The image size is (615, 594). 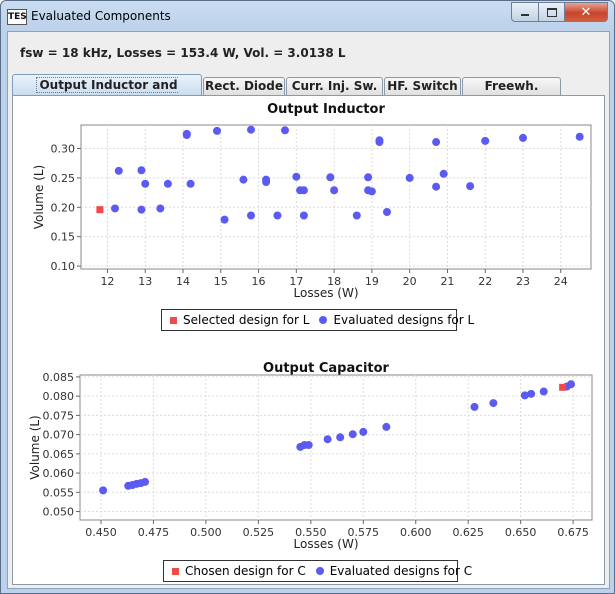 I want to click on inductor-y-tick-label: 0.20, so click(x=63, y=207).